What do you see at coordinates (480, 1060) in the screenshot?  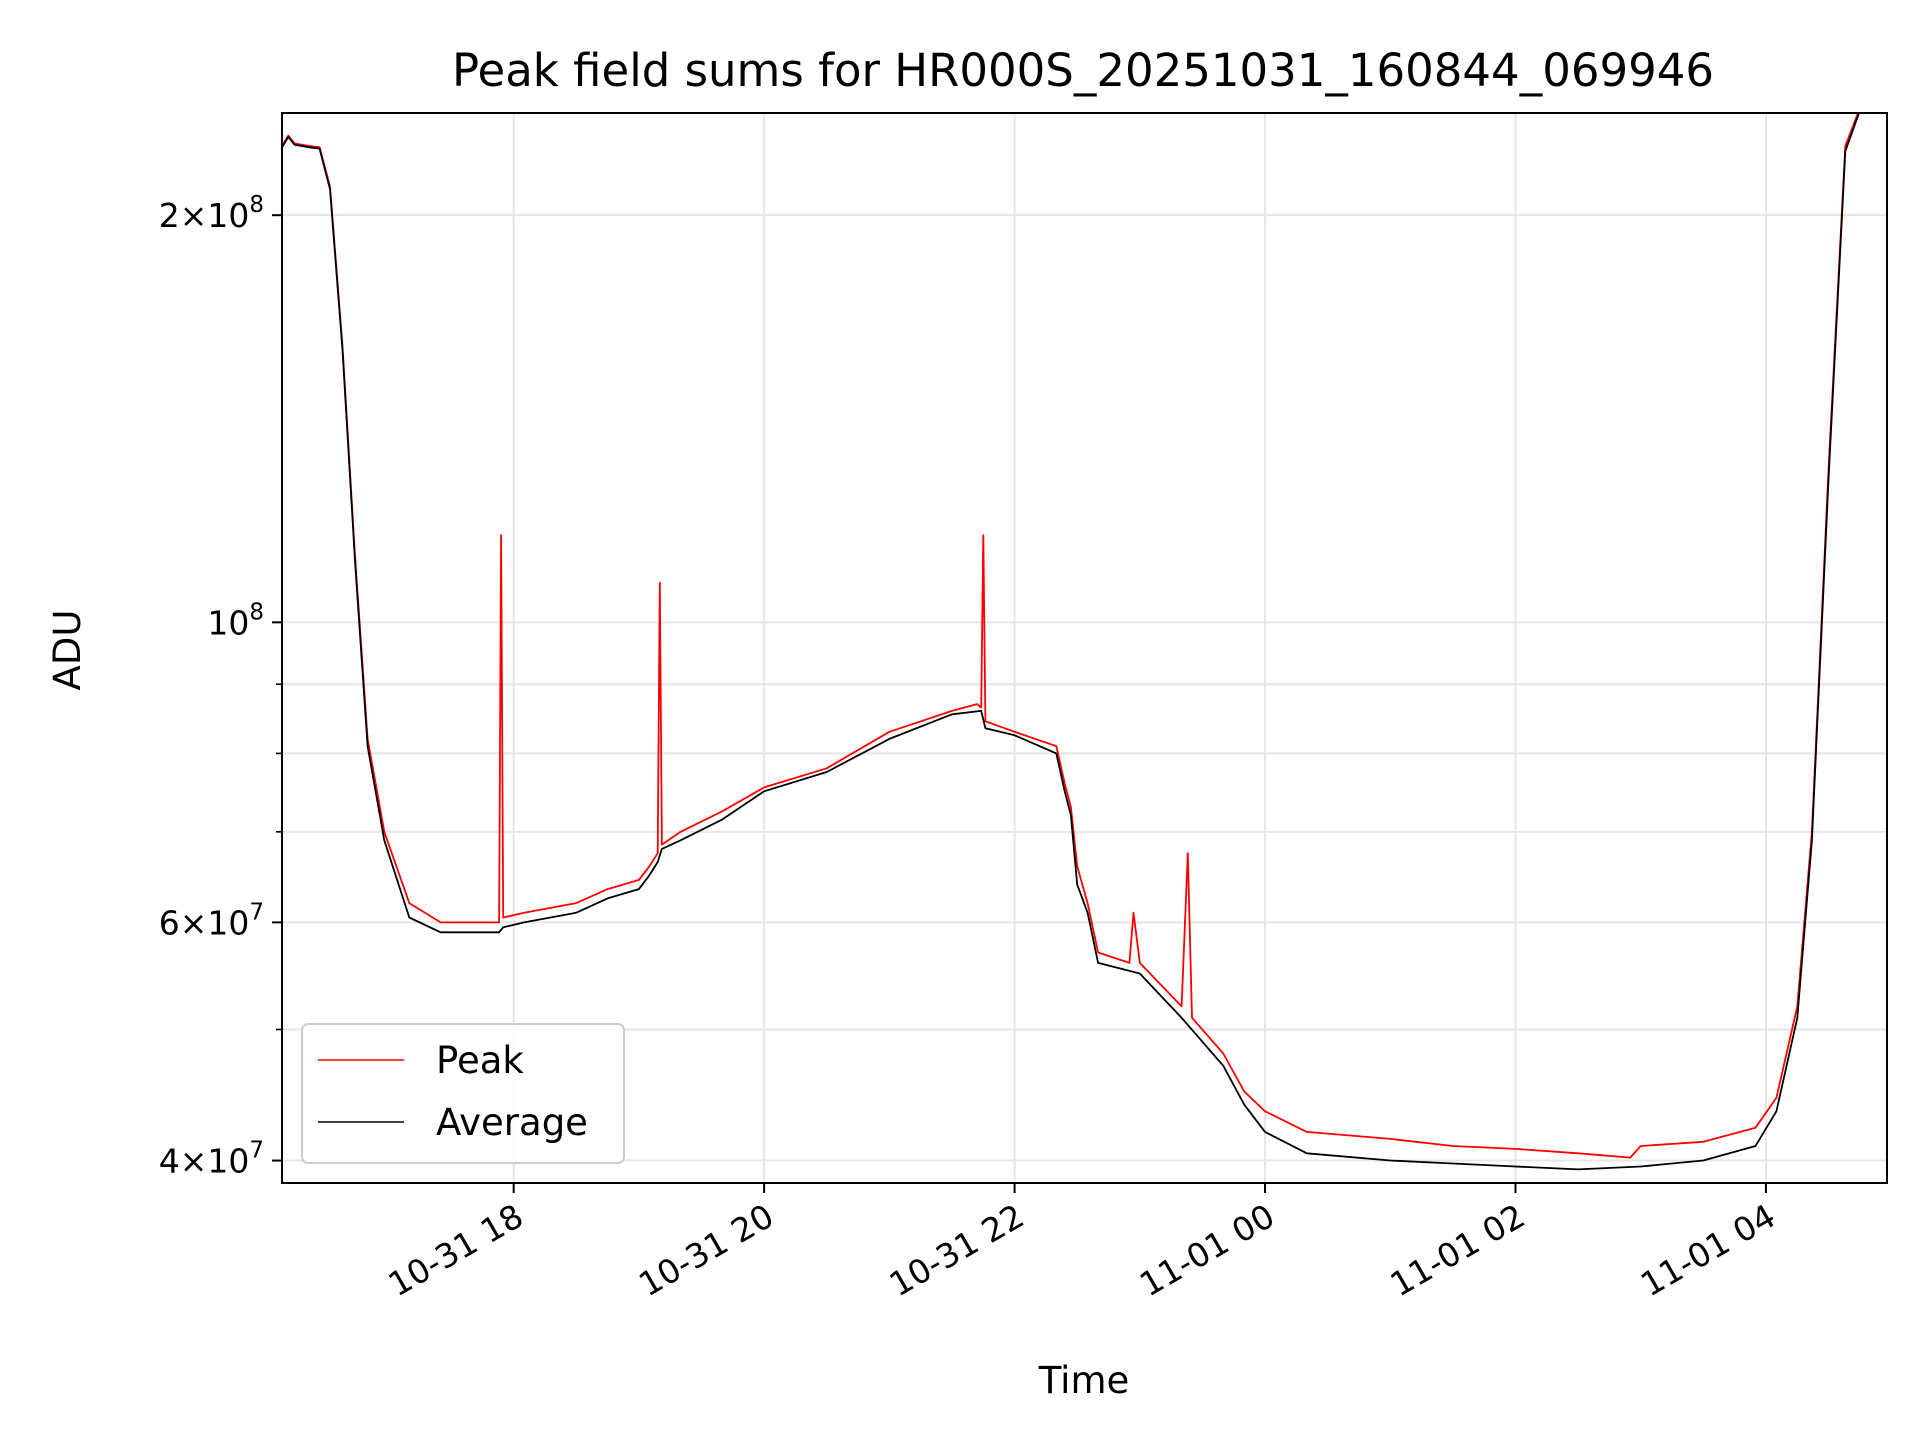 I see `legend-label-peak: Peak` at bounding box center [480, 1060].